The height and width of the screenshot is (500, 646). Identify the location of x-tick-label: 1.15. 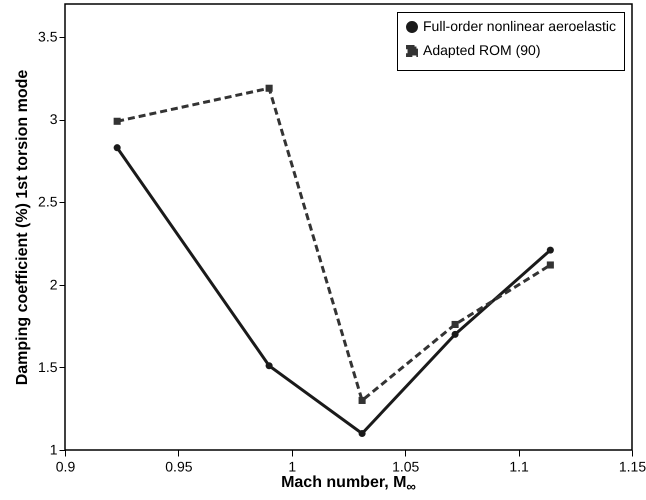
(632, 466).